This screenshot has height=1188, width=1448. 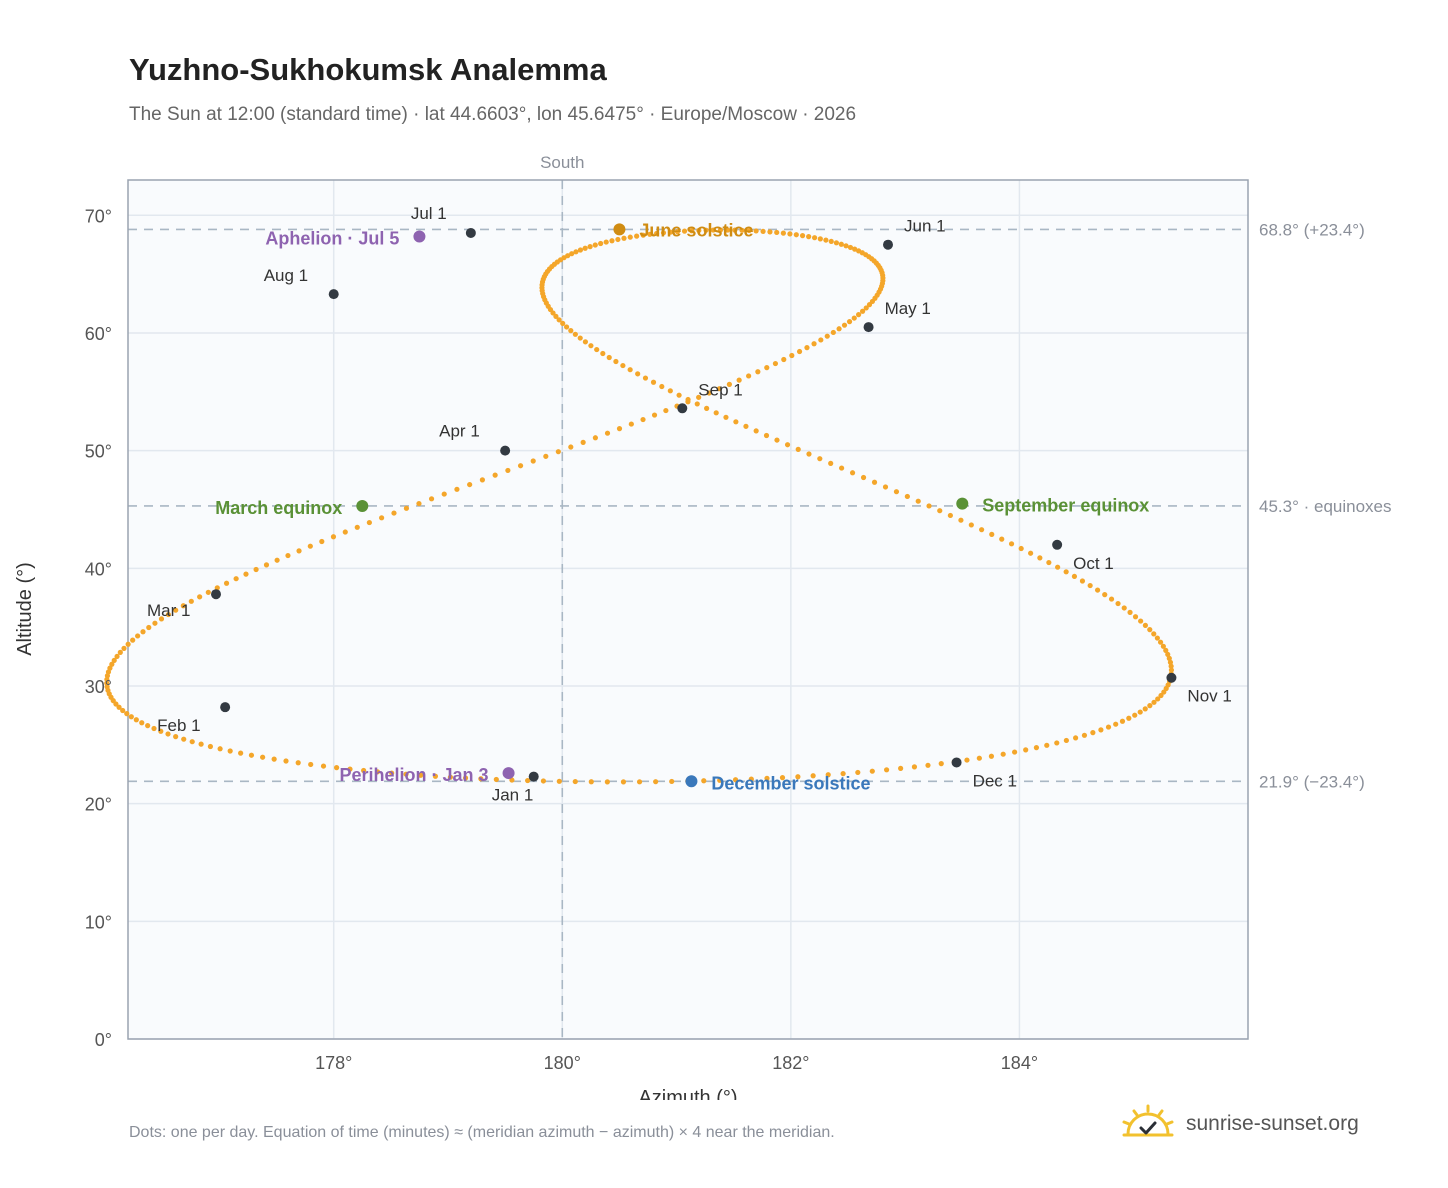 I want to click on y-tick-label: 10°, so click(x=98, y=922).